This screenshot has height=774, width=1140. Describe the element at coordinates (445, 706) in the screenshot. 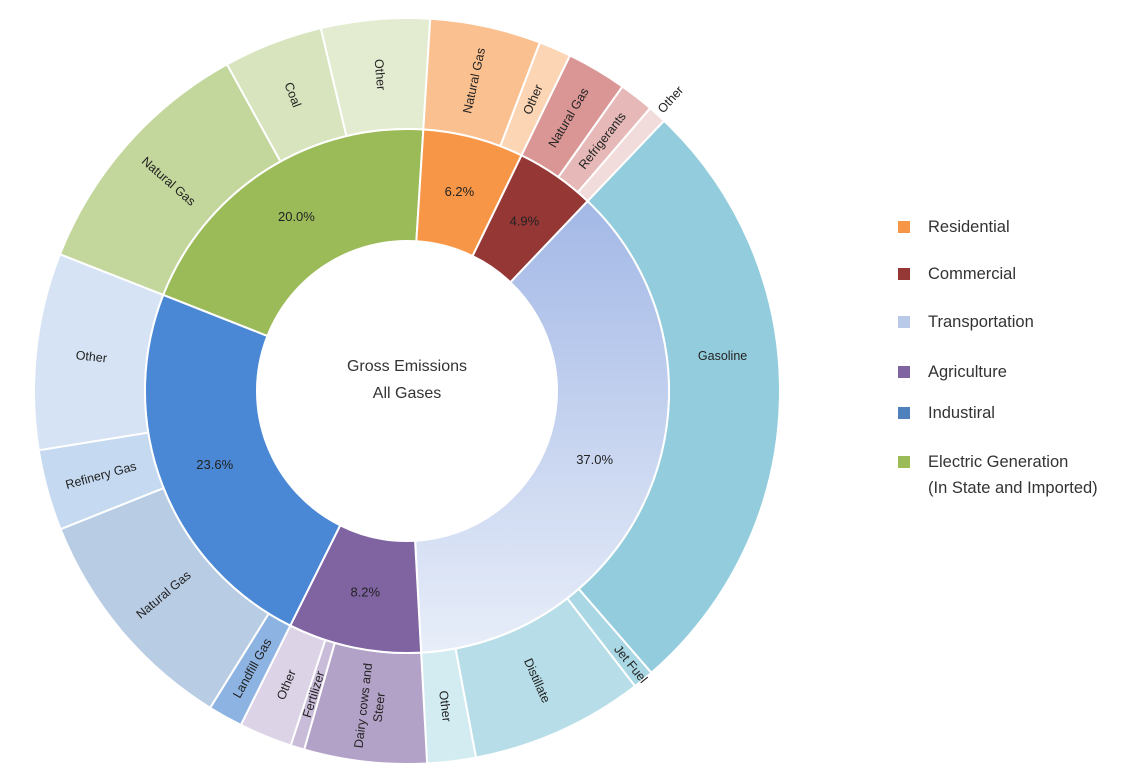

I see `outer-label-transportation-other: Other` at that location.